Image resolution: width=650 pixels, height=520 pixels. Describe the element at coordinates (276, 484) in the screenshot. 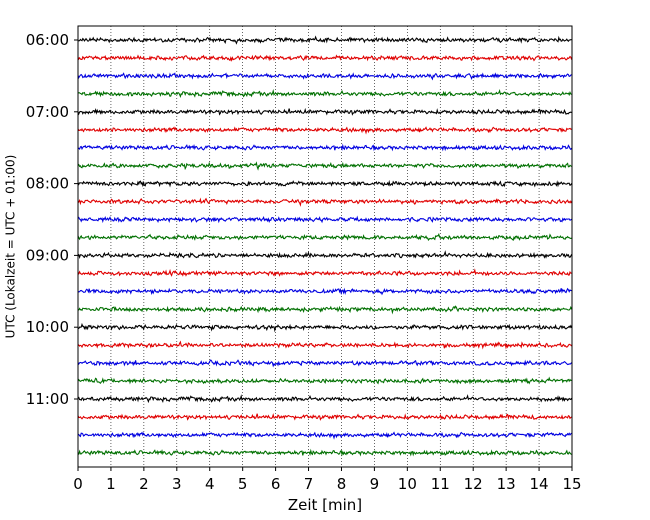

I see `x-tick-label: 6` at that location.